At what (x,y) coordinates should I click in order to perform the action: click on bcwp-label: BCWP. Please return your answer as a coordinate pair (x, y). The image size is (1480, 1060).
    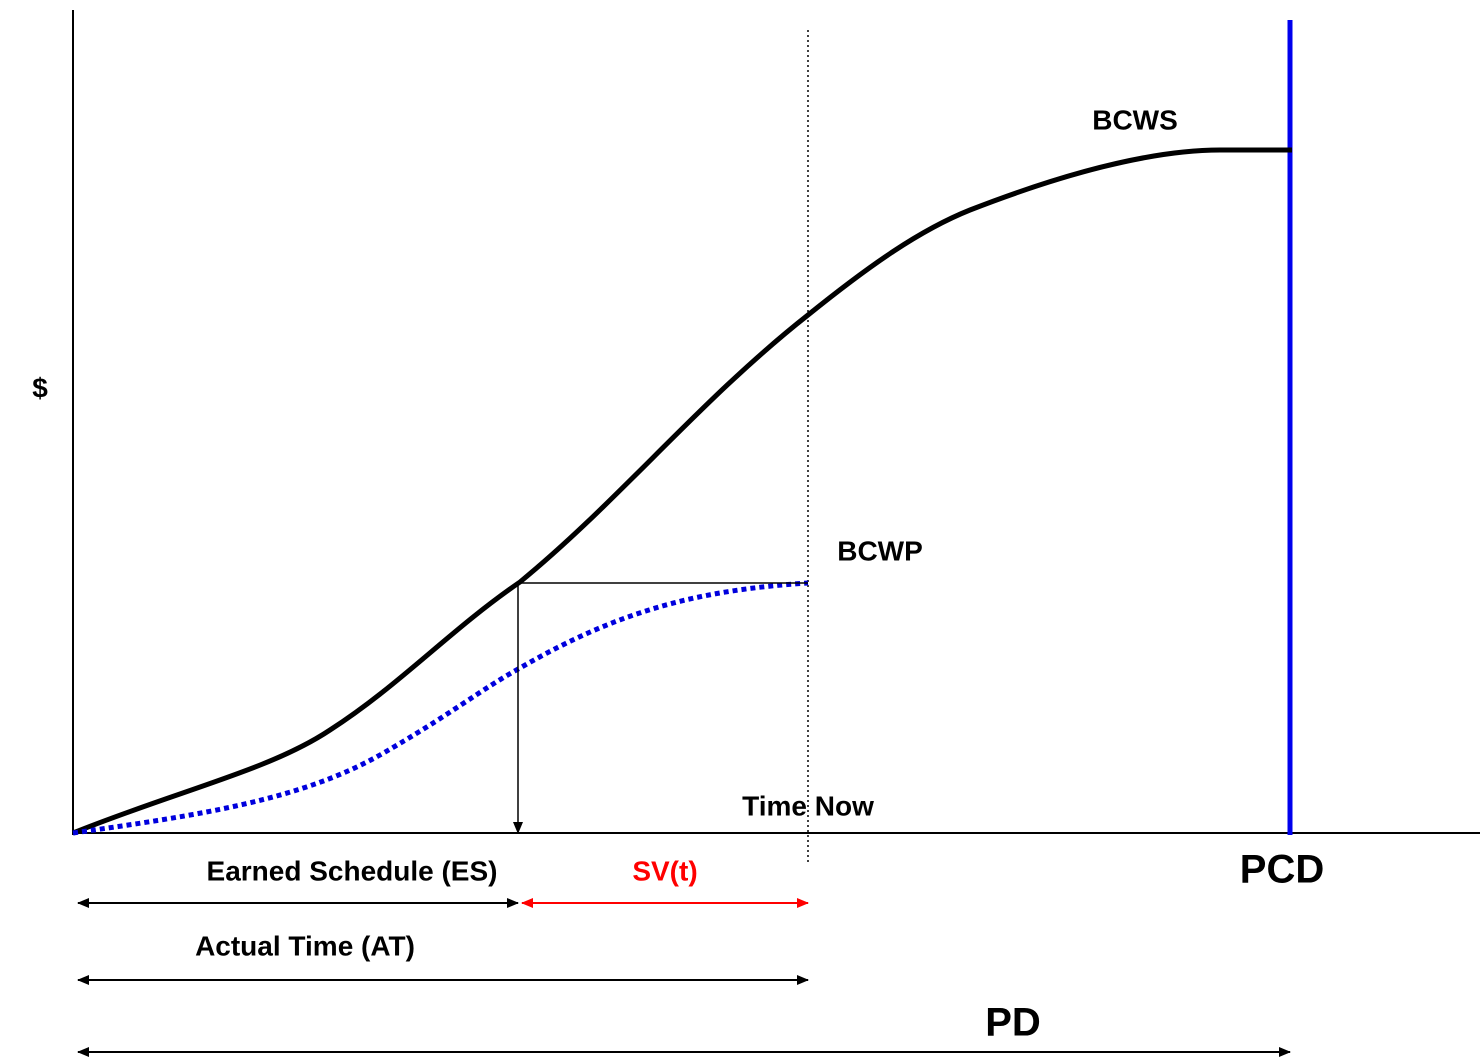
    Looking at the image, I should click on (880, 550).